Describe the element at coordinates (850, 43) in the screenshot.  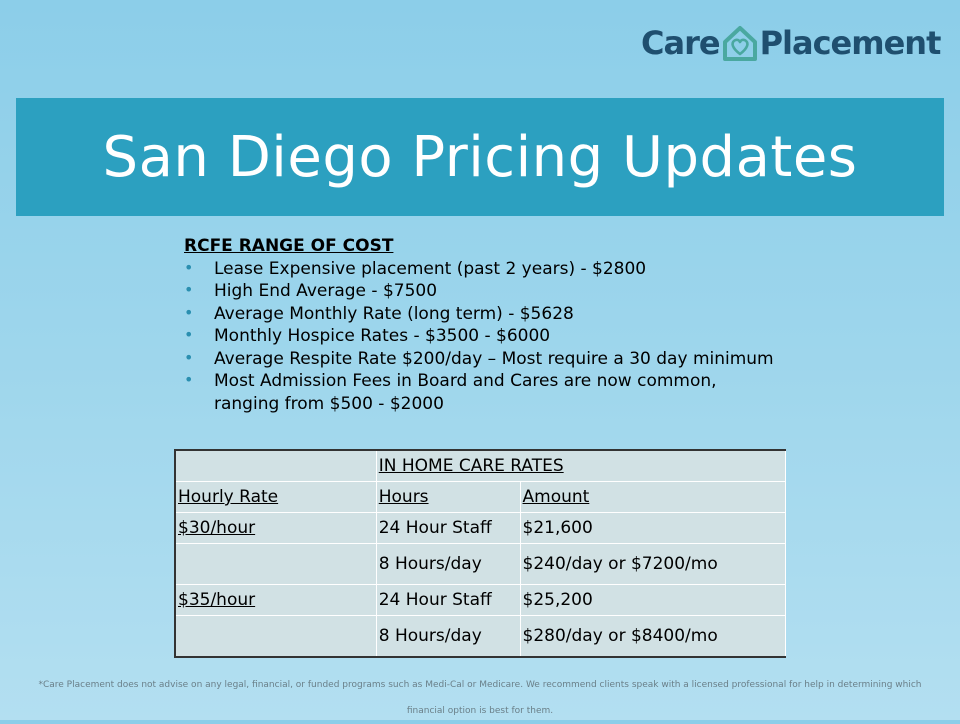
I see `logo-text-placement: Placement` at that location.